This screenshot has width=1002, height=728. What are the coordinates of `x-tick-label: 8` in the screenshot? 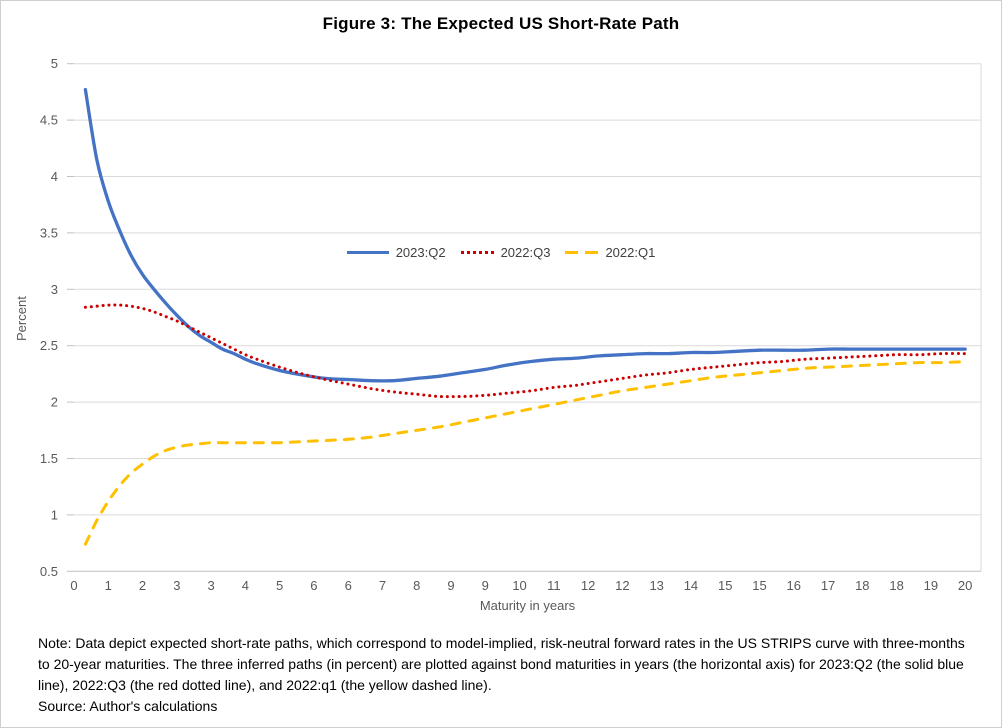 It's located at (416, 585).